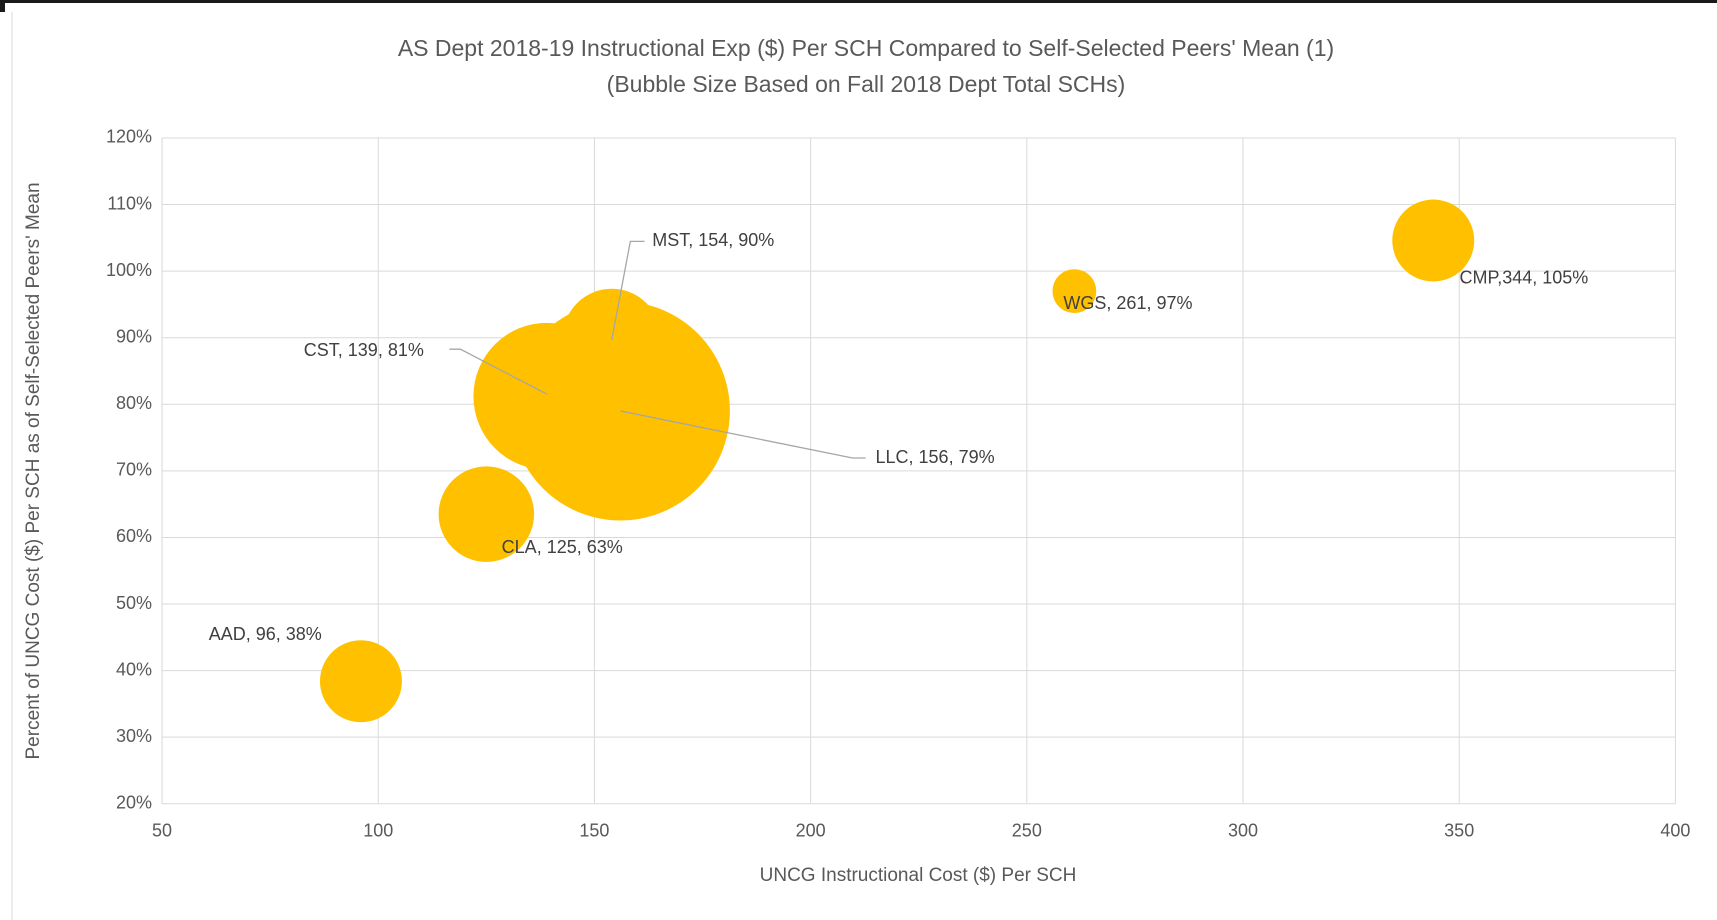  Describe the element at coordinates (134, 603) in the screenshot. I see `y-tick-label: 50%` at that location.